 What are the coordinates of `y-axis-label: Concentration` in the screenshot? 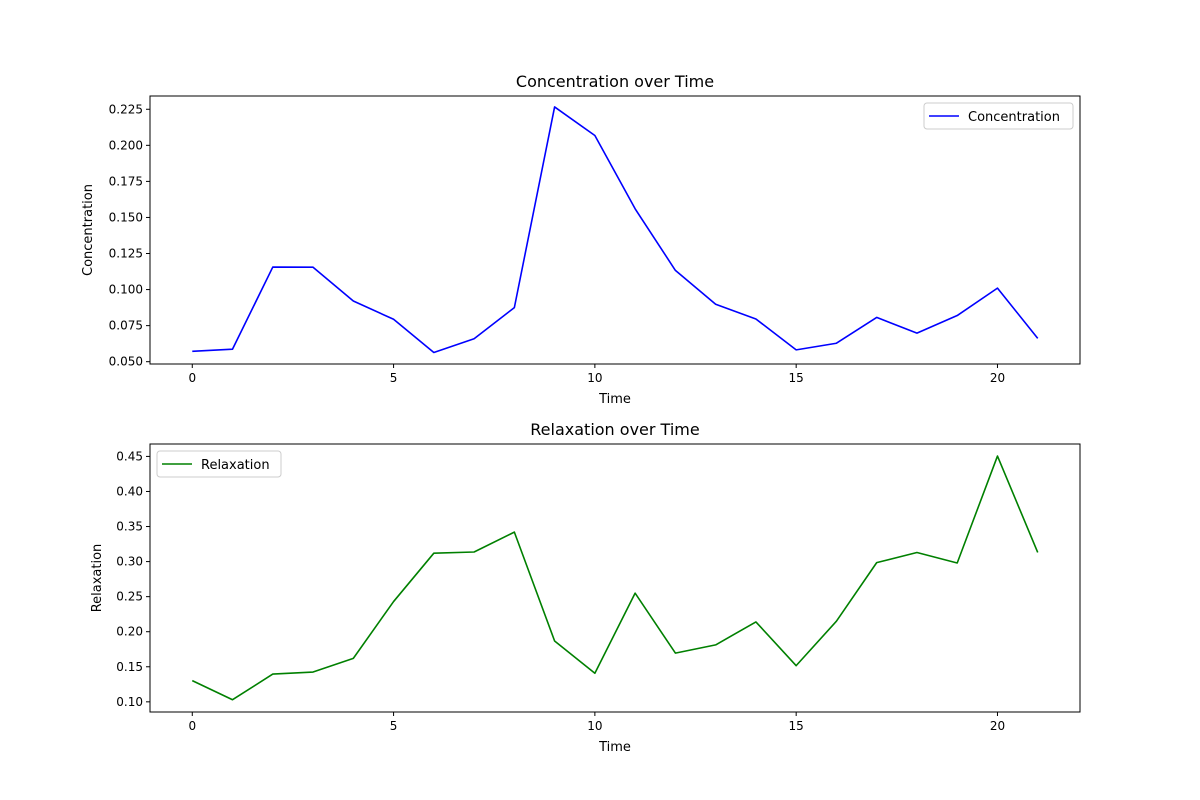 It's located at (88, 230).